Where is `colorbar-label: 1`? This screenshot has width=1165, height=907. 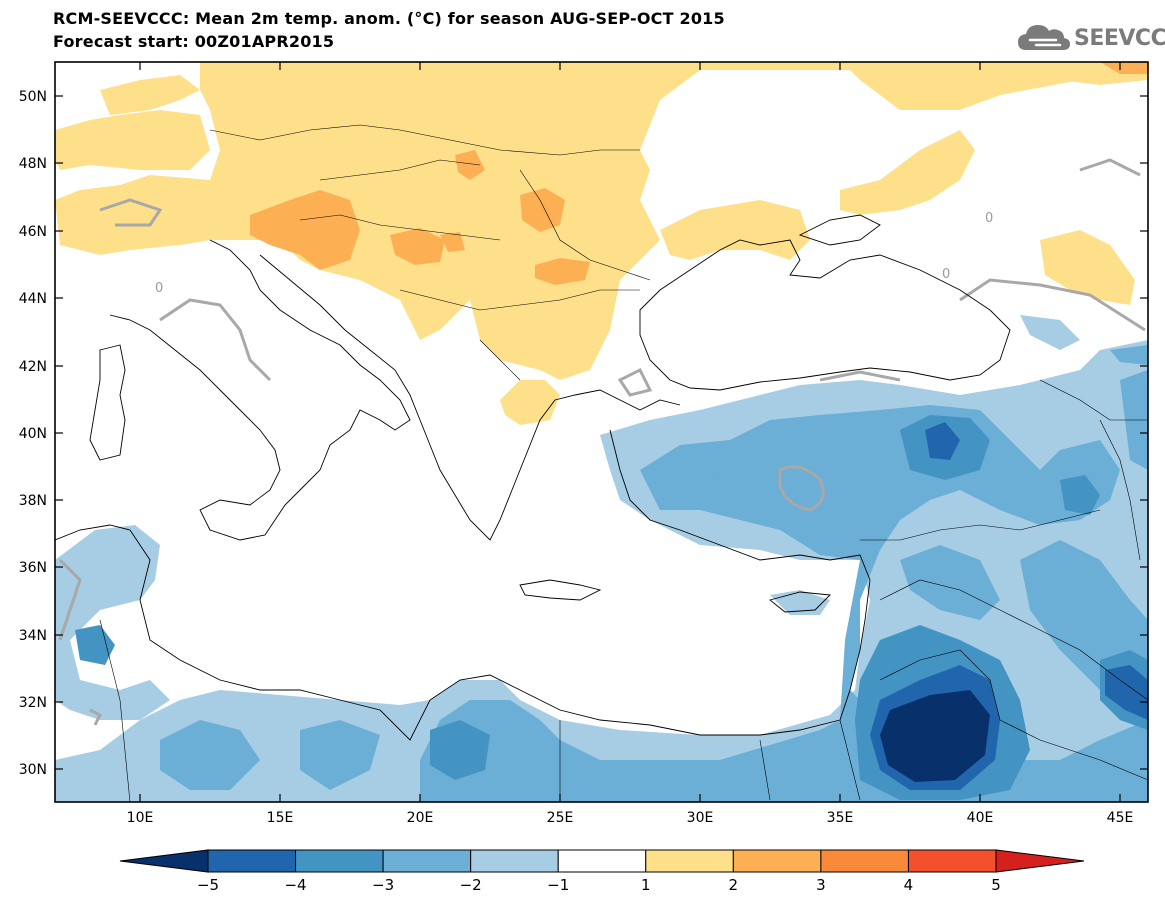 colorbar-label: 1 is located at coordinates (646, 885).